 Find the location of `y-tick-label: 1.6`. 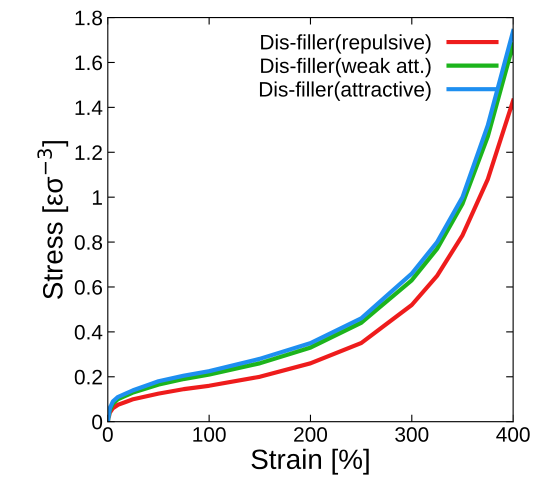

y-tick-label: 1.6 is located at coordinates (89, 62).